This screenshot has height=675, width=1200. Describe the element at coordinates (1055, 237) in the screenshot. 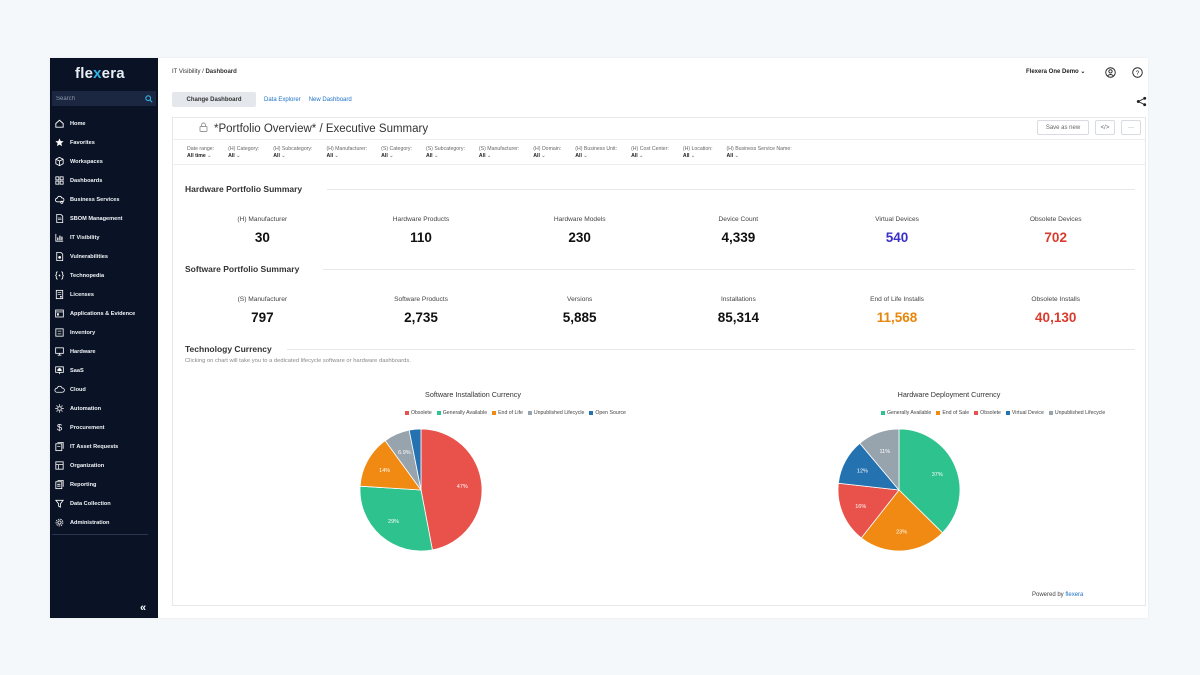

I see `kpi-value: 702` at that location.